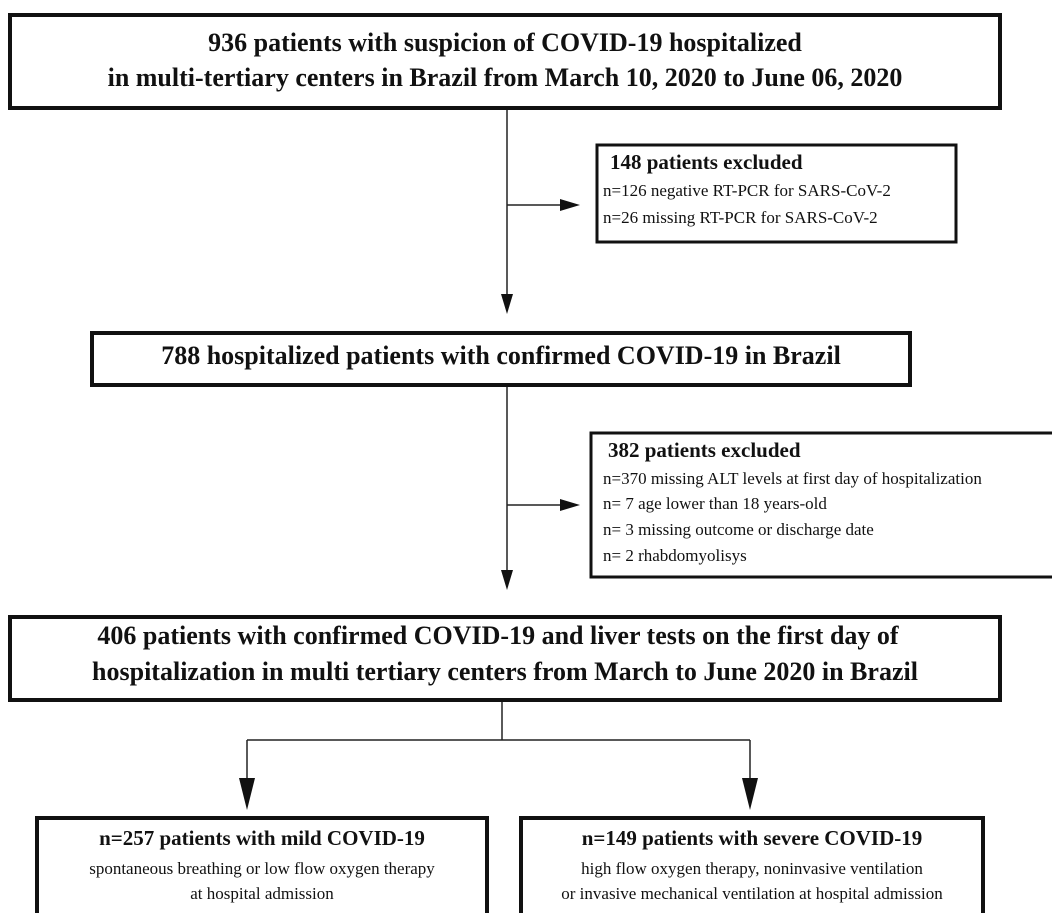 Image resolution: width=1052 pixels, height=913 pixels. Describe the element at coordinates (738, 529) in the screenshot. I see `box-item: n= 3 missing outcome or discharge date` at that location.